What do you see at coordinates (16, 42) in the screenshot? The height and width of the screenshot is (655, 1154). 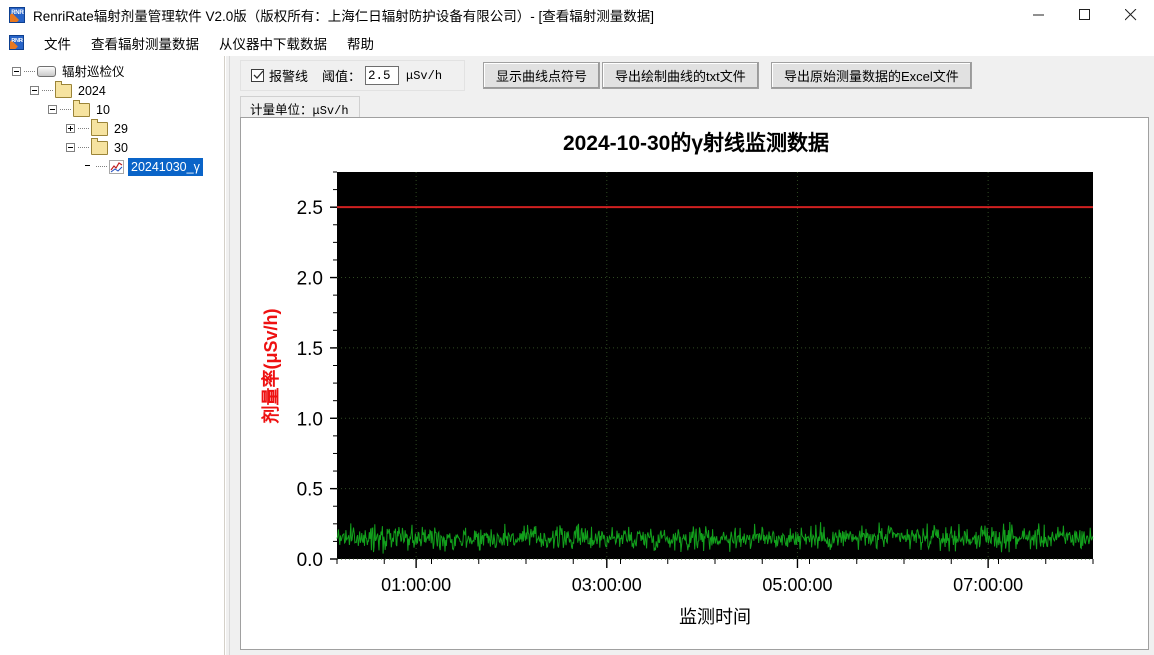 I see `mdi-child-icon` at bounding box center [16, 42].